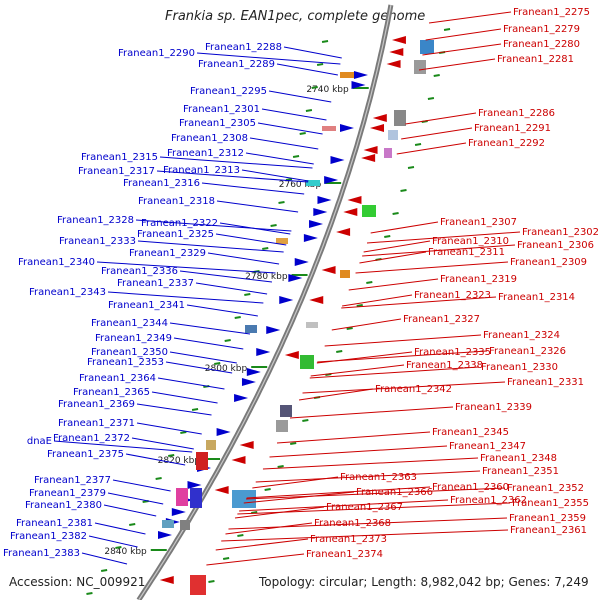 Image resolution: width=600 pixels, height=600 pixels. What do you see at coordinates (541, 44) in the screenshot?
I see `gene-label: Franean1_2280` at bounding box center [541, 44].